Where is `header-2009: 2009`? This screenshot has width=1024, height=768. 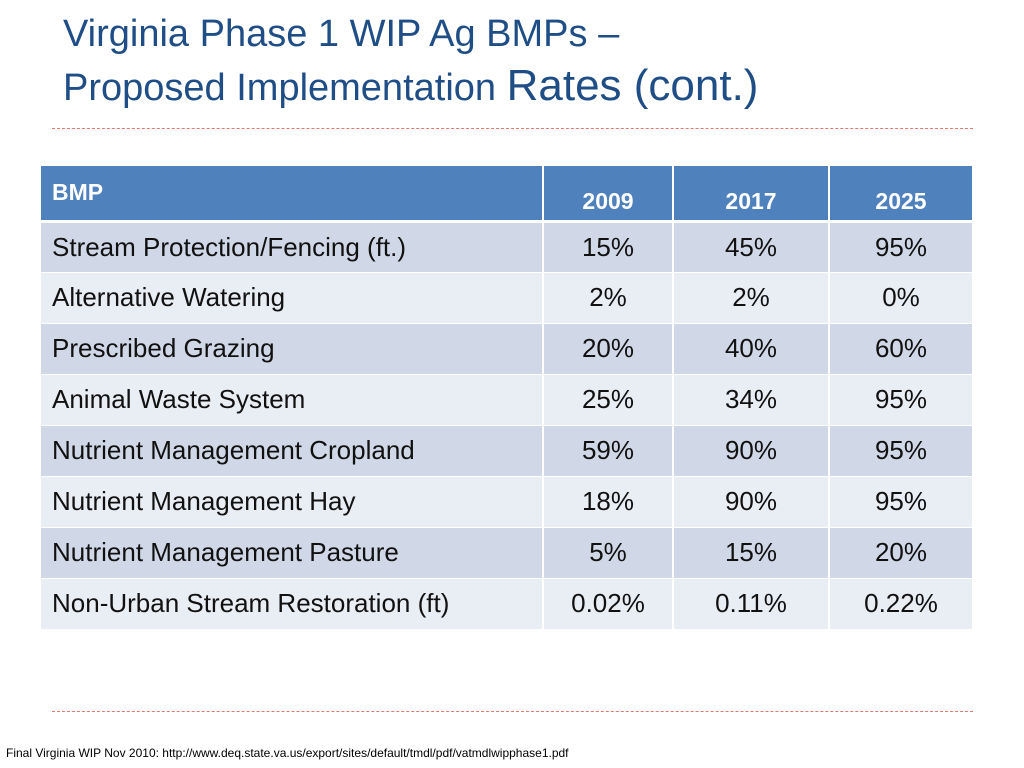 header-2009: 2009 is located at coordinates (608, 194).